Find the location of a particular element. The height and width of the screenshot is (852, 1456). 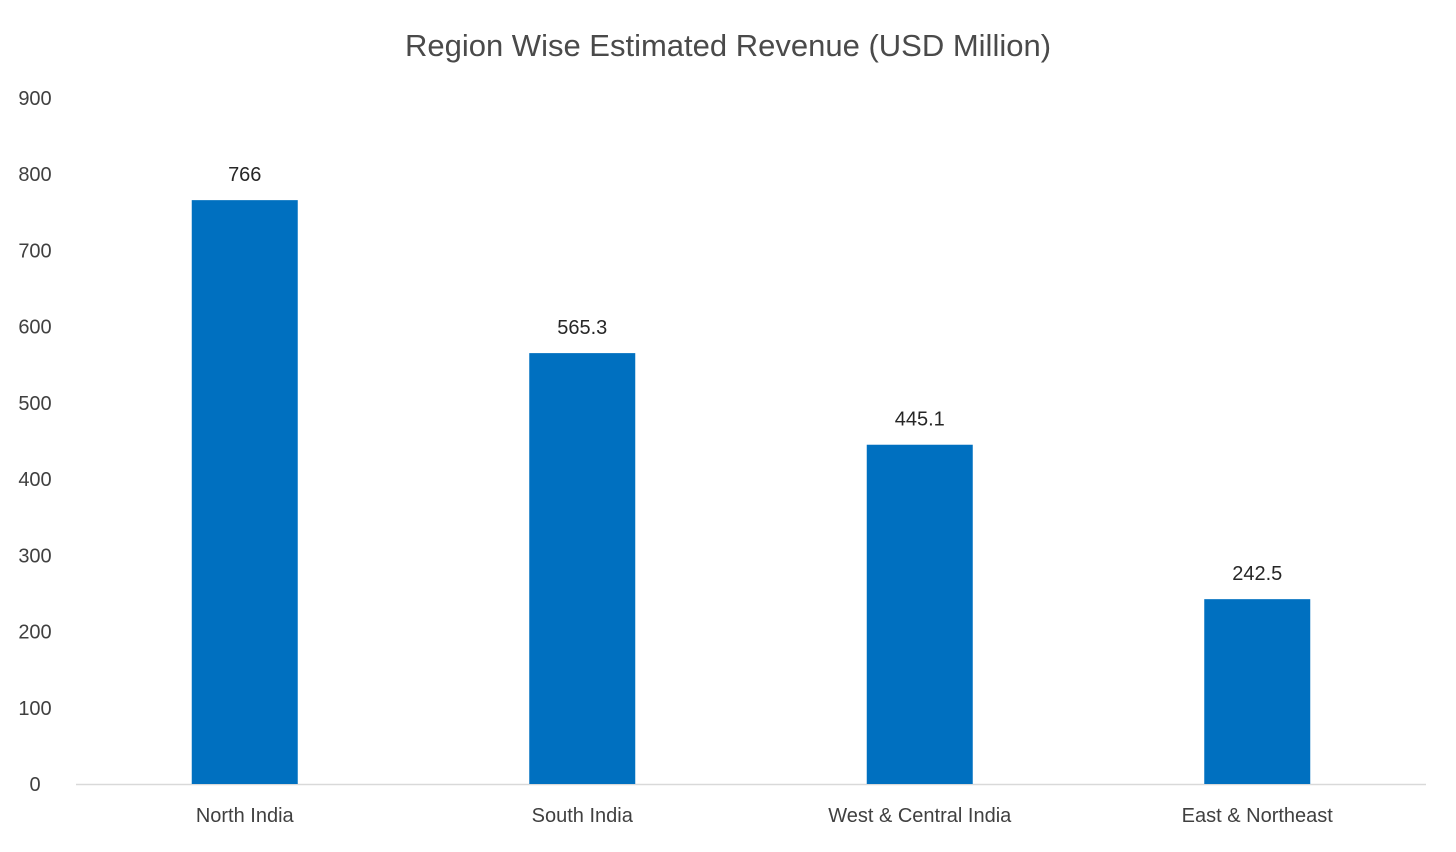

x-tick-label: East & Northeast is located at coordinates (1258, 816).